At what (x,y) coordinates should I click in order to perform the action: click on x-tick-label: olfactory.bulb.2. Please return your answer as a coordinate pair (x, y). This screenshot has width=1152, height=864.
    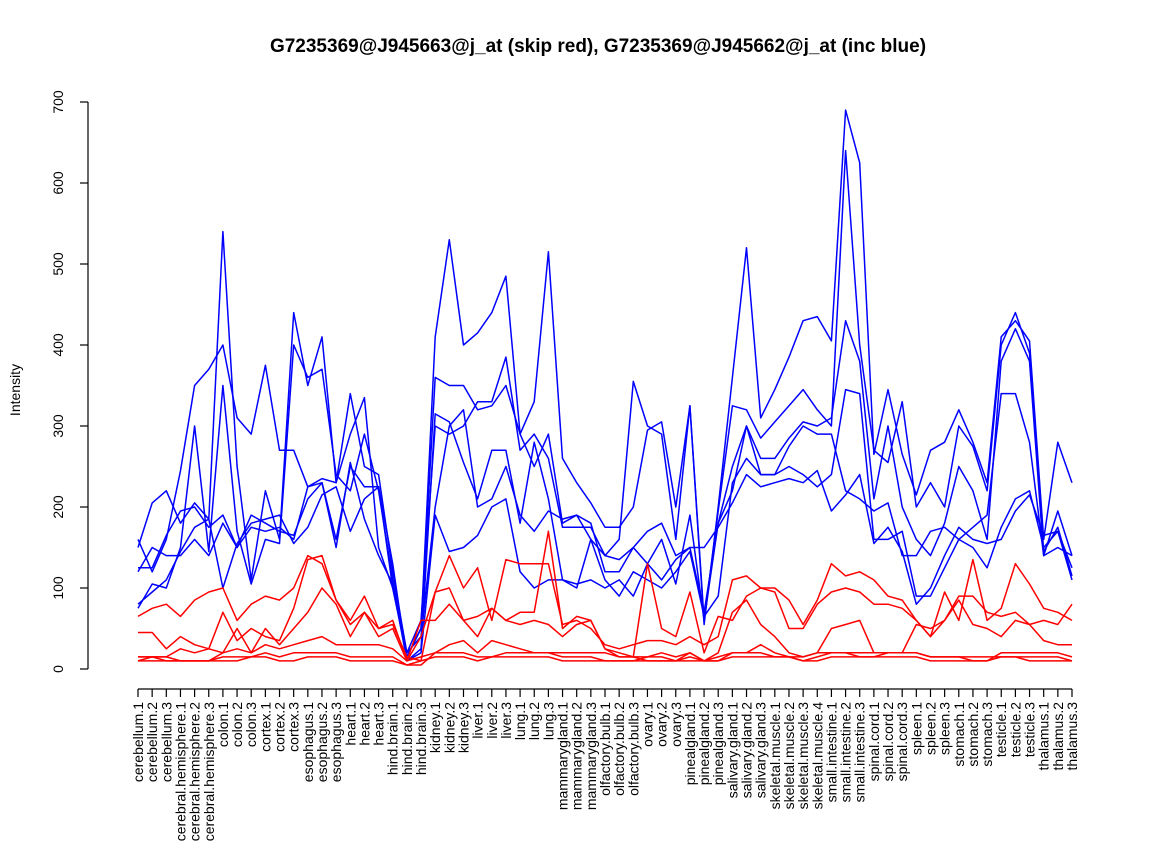
    Looking at the image, I should click on (619, 749).